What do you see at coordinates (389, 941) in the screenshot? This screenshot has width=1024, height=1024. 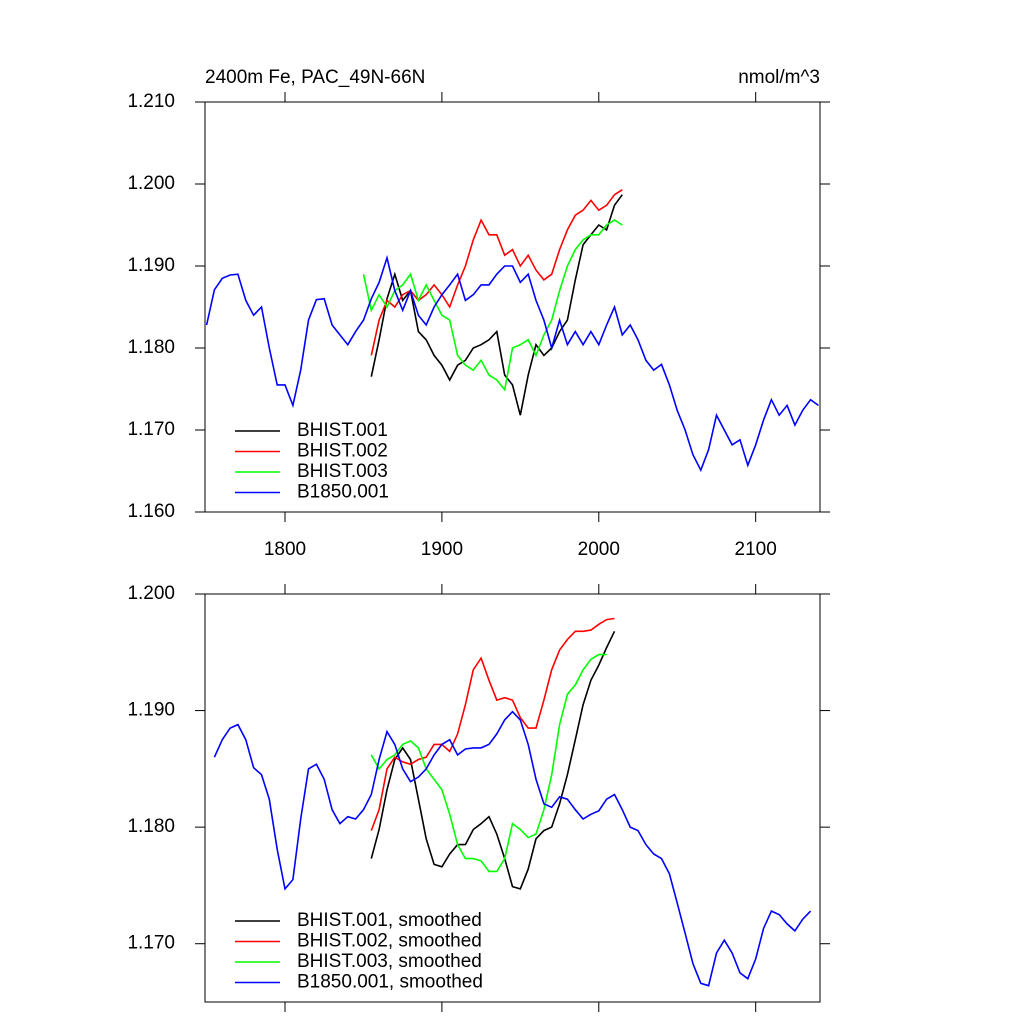 I see `legend-label: BHIST.002, smoothed` at bounding box center [389, 941].